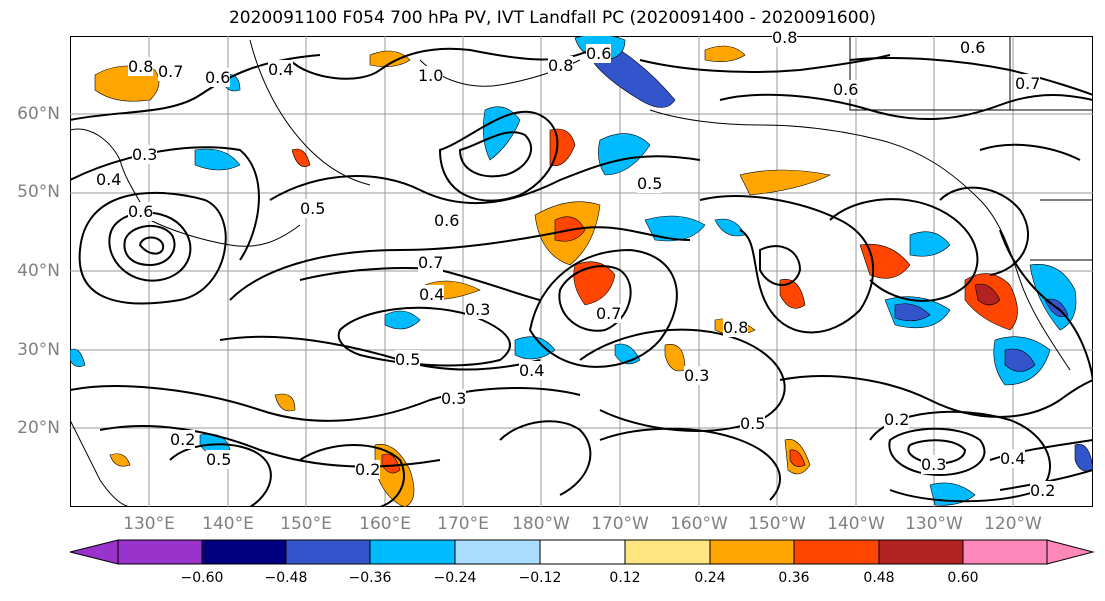 This screenshot has width=1105, height=601. I want to click on lon-label-150e: 150°E, so click(306, 524).